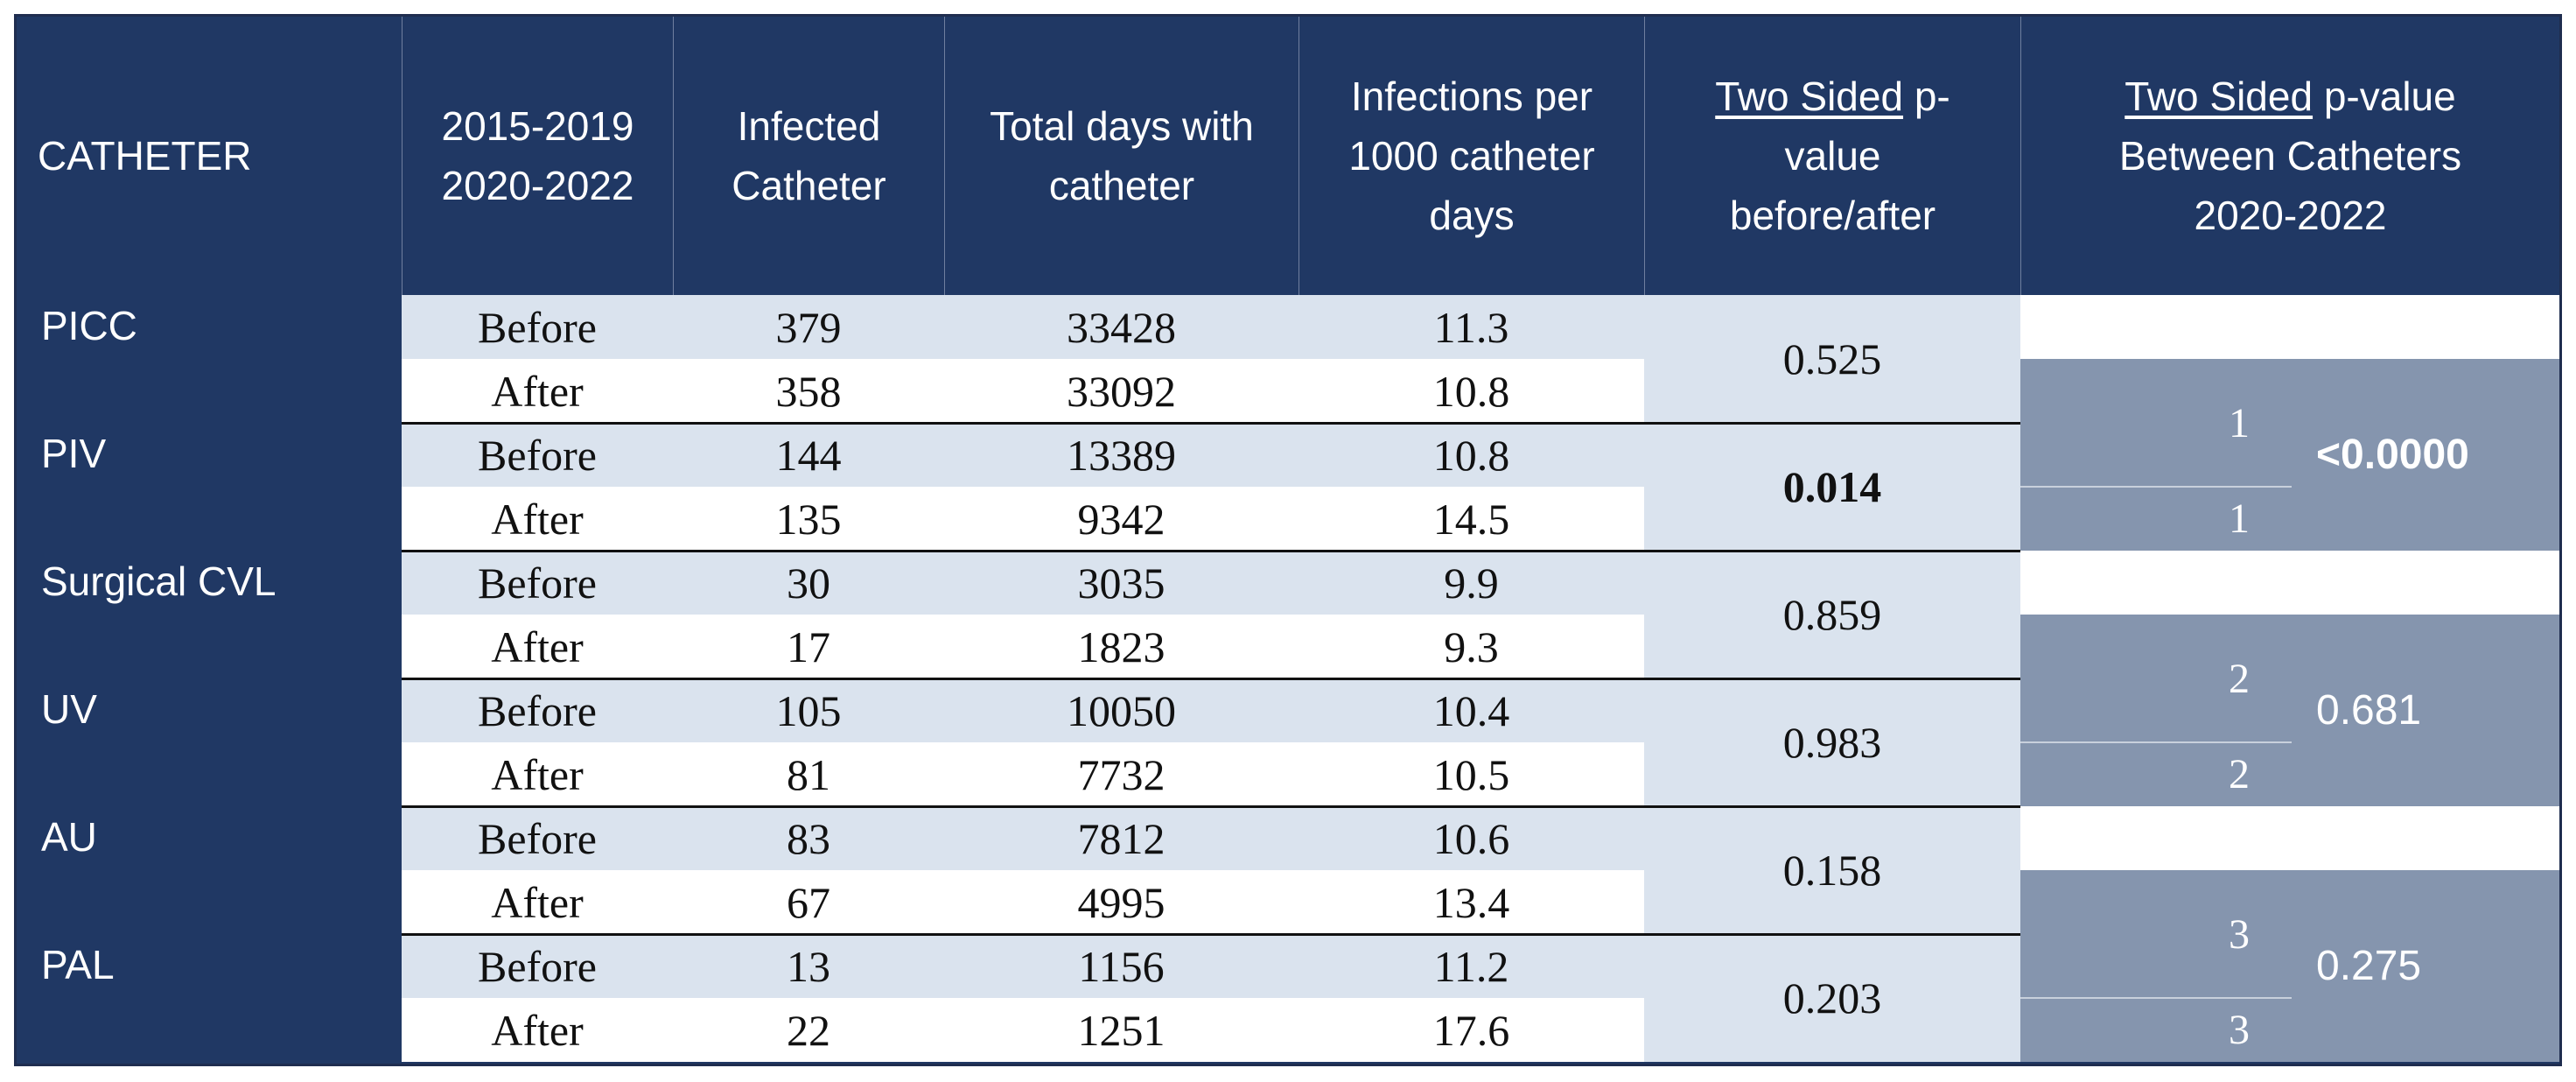  I want to click on before-rate-cell: 11.3, so click(1471, 327).